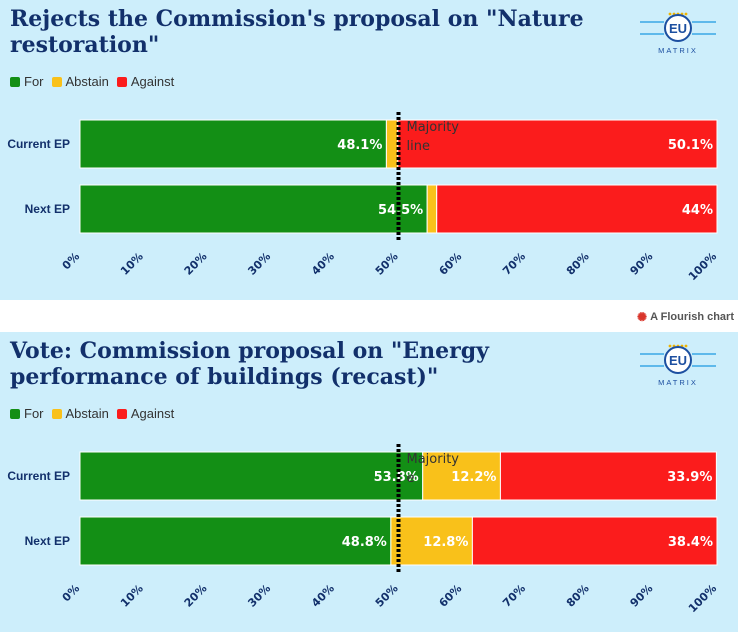 This screenshot has width=738, height=632. I want to click on flourish-footer: ✺ A Flourish chart, so click(369, 316).